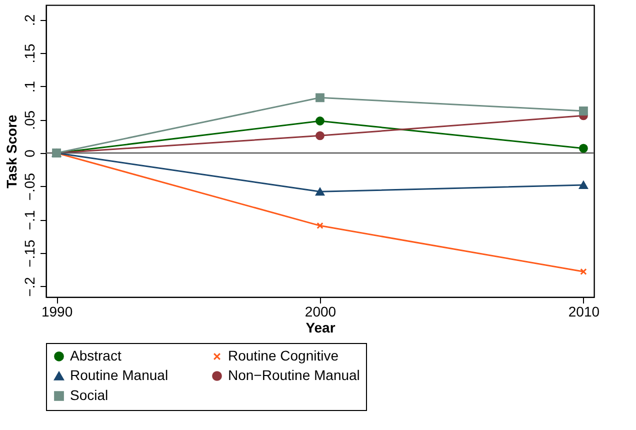 The image size is (636, 430). What do you see at coordinates (30, 54) in the screenshot?
I see `y-tick-label: .15` at bounding box center [30, 54].